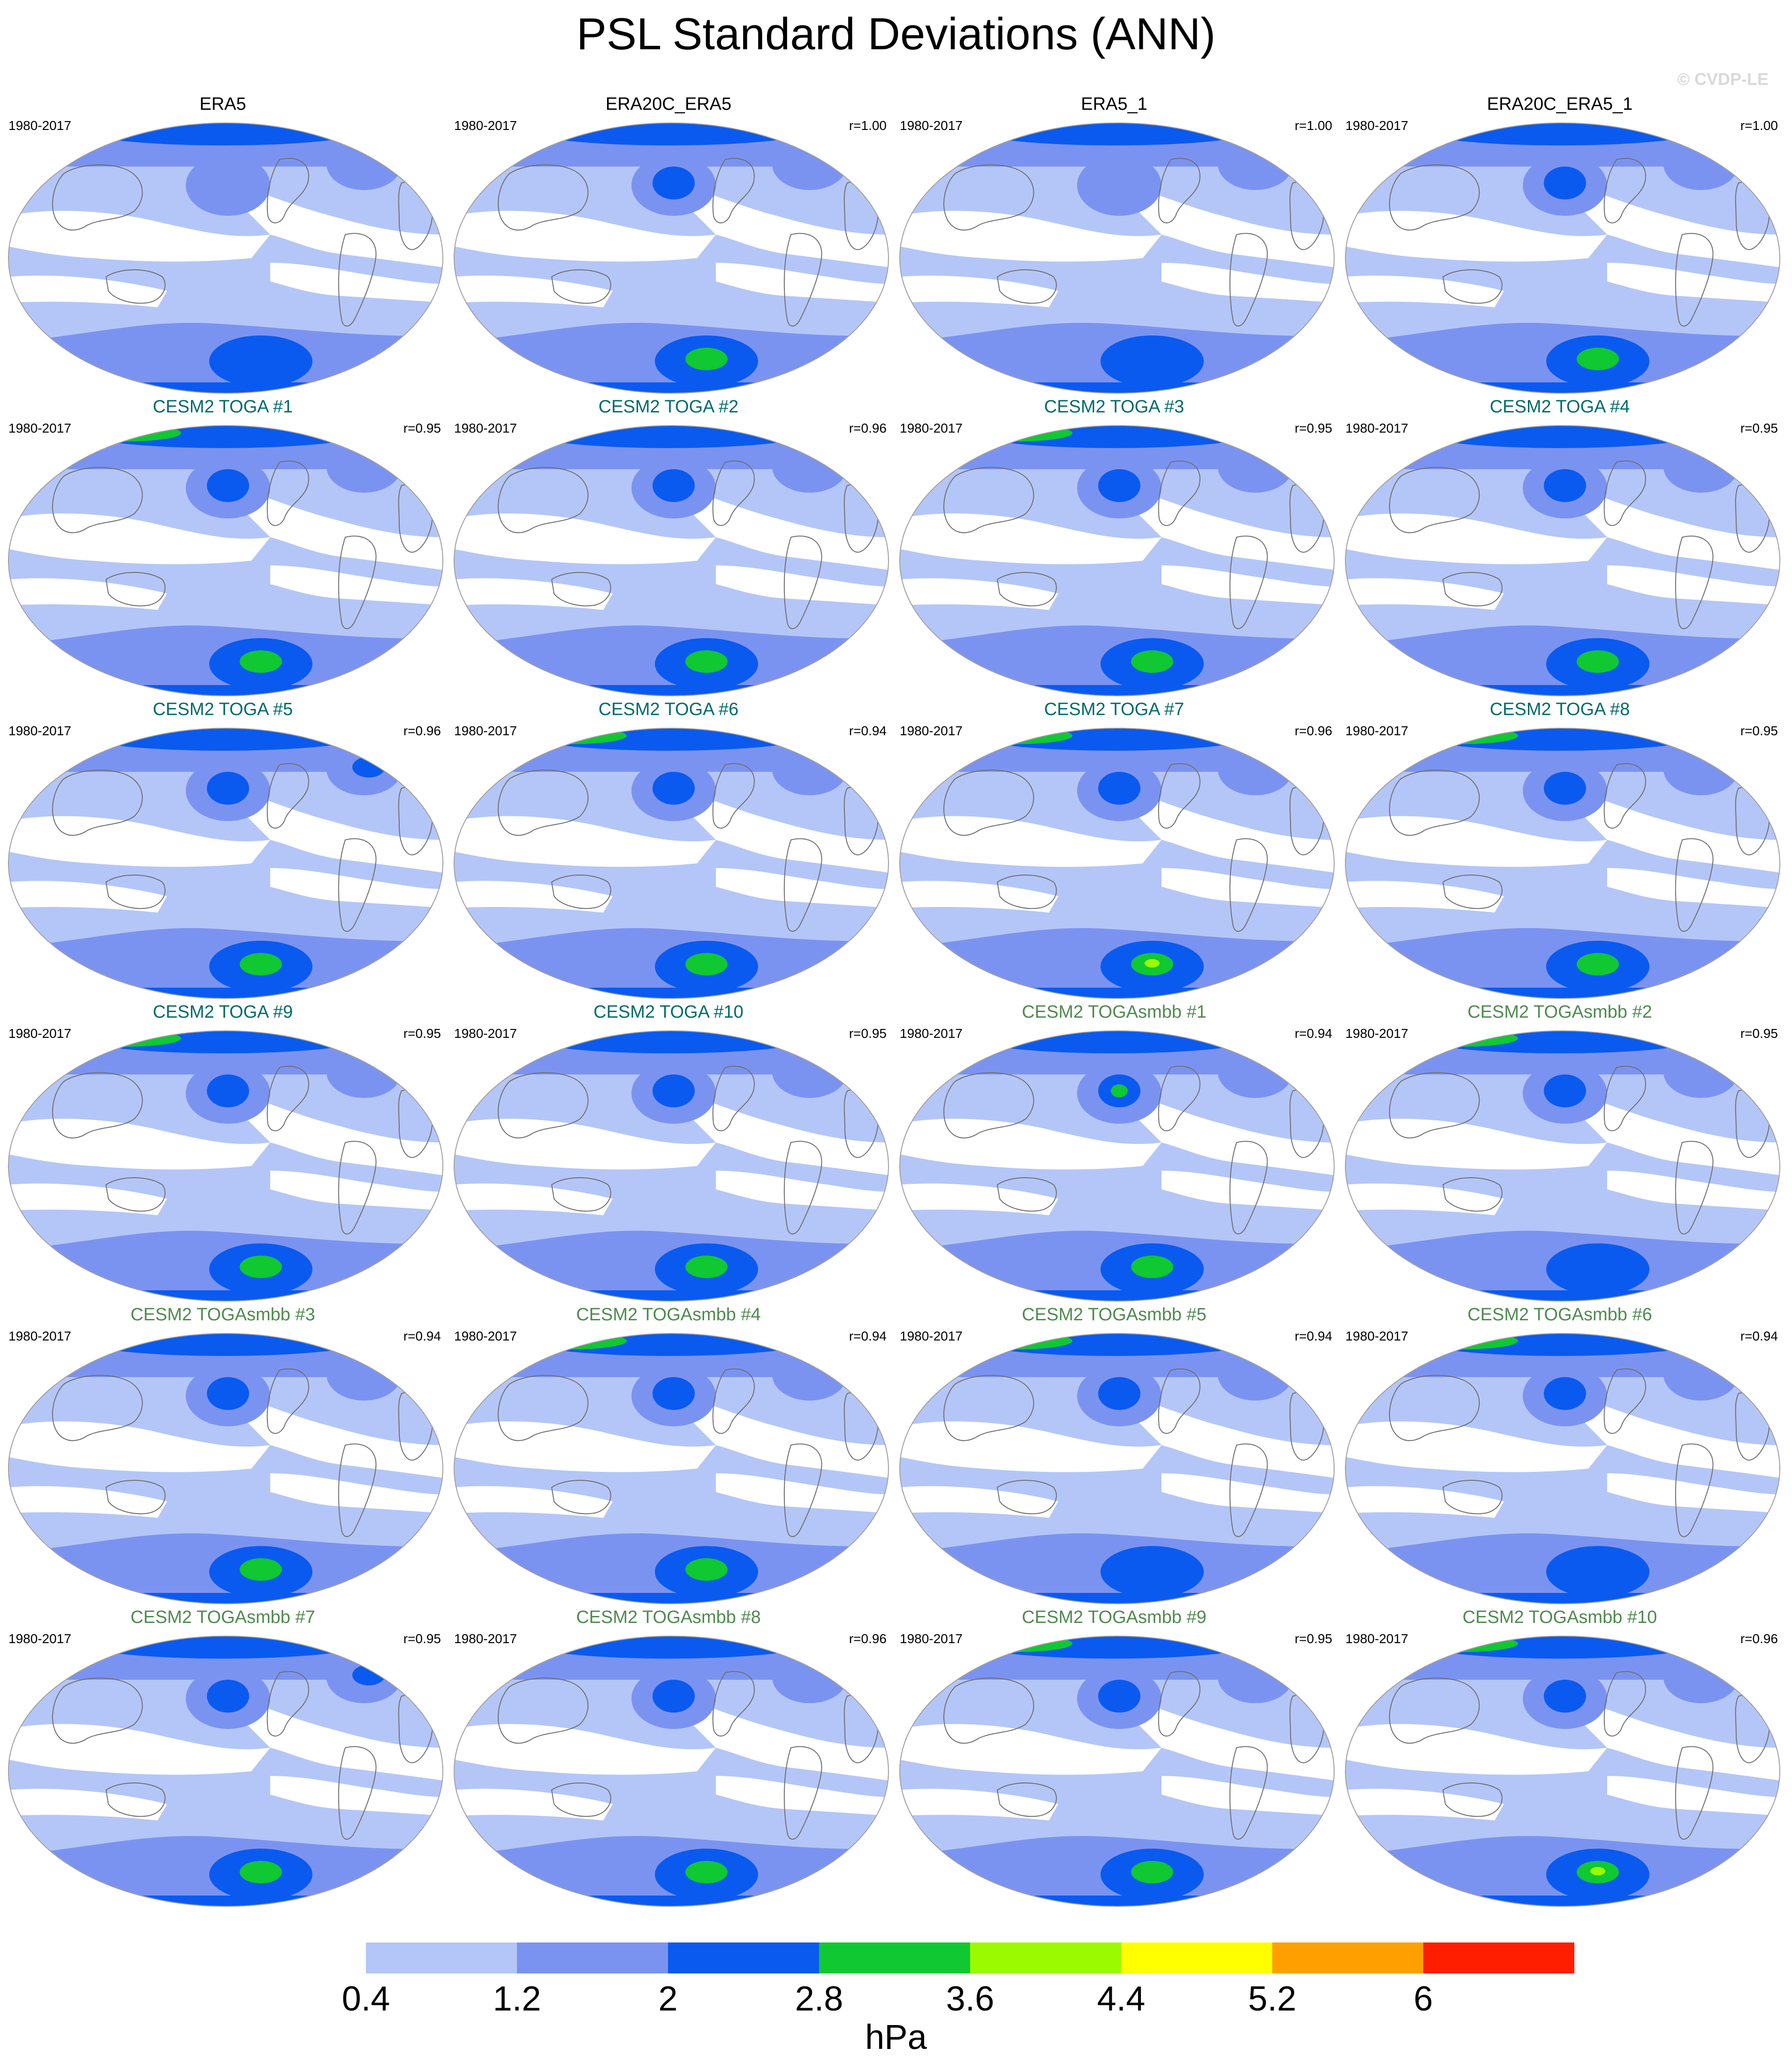 The height and width of the screenshot is (2064, 1792). What do you see at coordinates (222, 1012) in the screenshot?
I see `panel-title: CESM2 TOGA #9` at bounding box center [222, 1012].